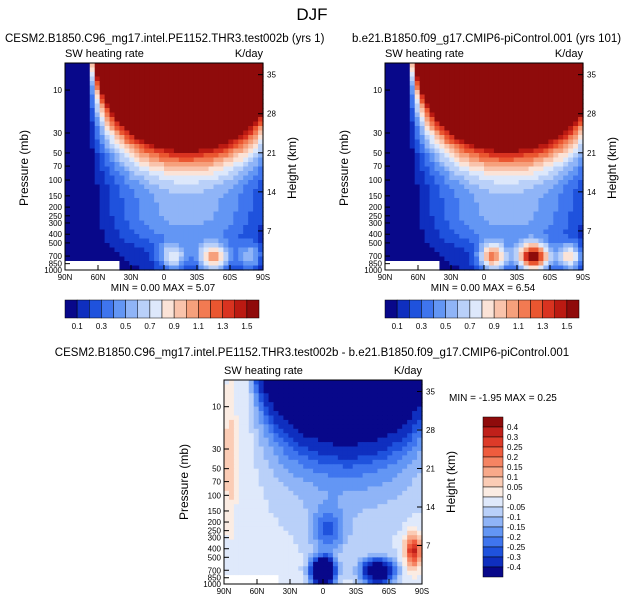 The image size is (624, 602). Describe the element at coordinates (180, 309) in the screenshot. I see `colorbar-swatch` at that location.